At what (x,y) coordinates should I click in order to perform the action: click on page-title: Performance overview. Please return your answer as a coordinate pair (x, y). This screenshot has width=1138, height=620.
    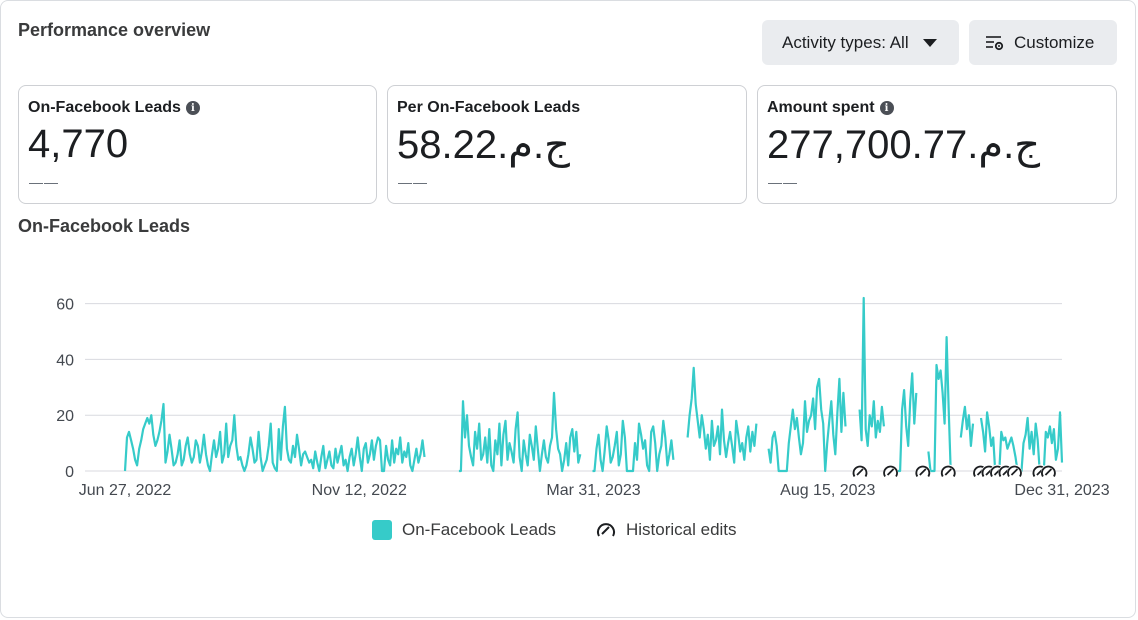
    Looking at the image, I should click on (114, 30).